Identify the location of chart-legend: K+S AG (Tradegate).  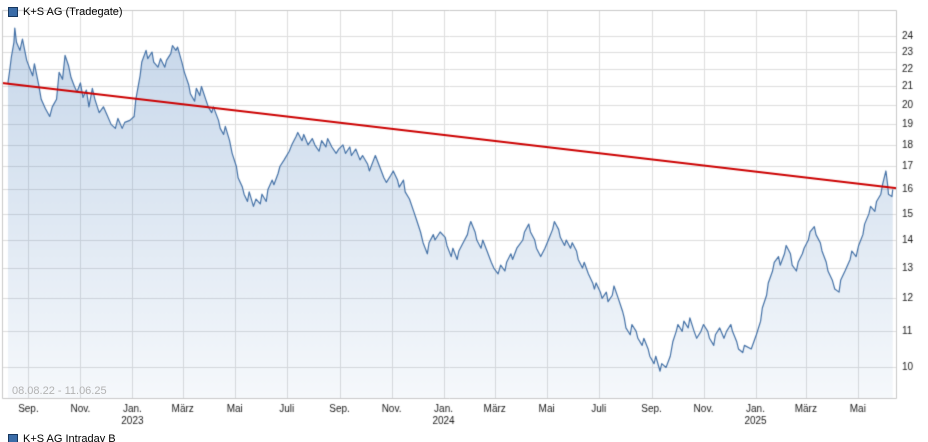
(65, 12).